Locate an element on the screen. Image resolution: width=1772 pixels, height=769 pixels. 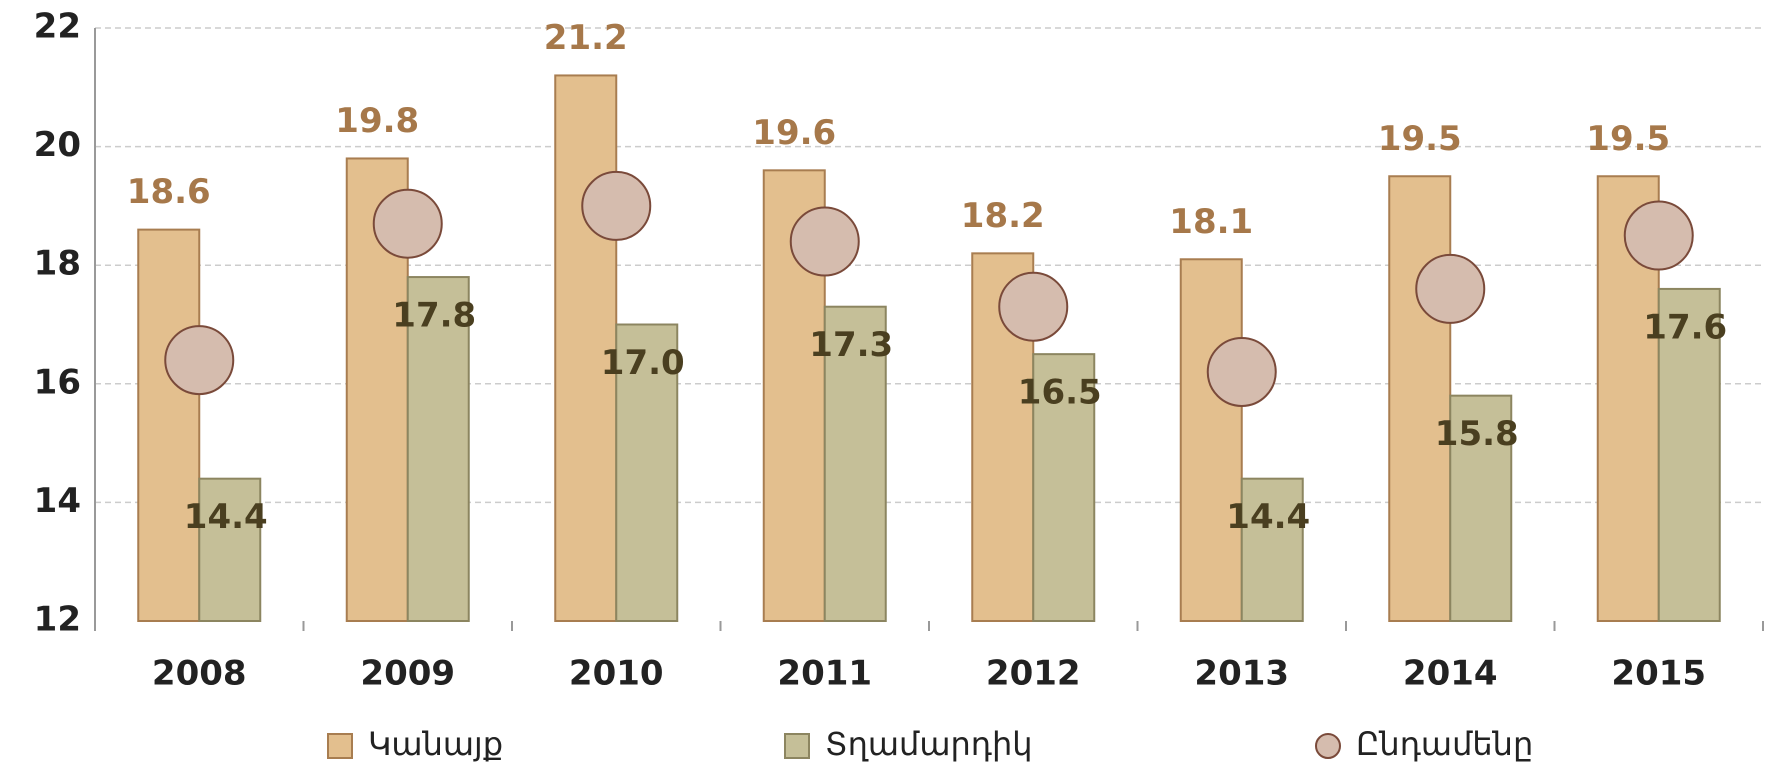
value-label: 19.8 is located at coordinates (377, 121).